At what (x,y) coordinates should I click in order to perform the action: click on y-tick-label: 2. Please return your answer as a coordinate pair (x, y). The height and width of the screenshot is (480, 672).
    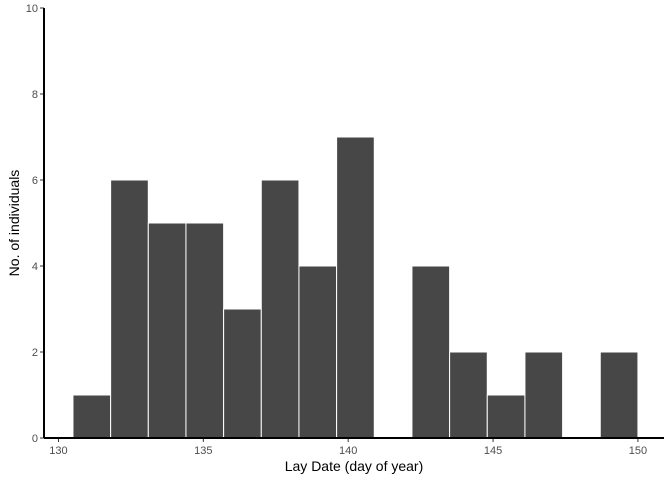
    Looking at the image, I should click on (35, 353).